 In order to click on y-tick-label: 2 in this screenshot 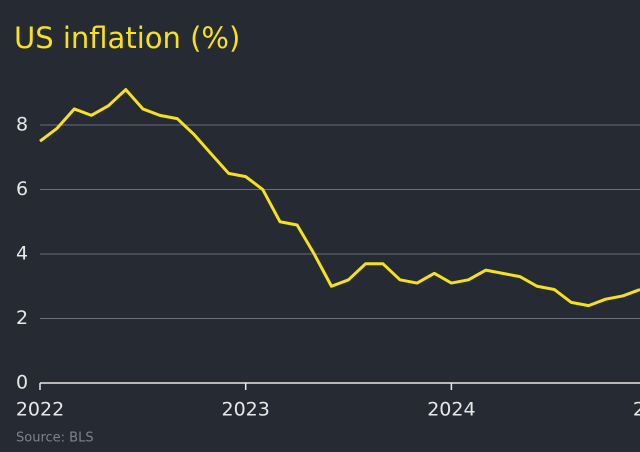, I will do `click(22, 318)`.